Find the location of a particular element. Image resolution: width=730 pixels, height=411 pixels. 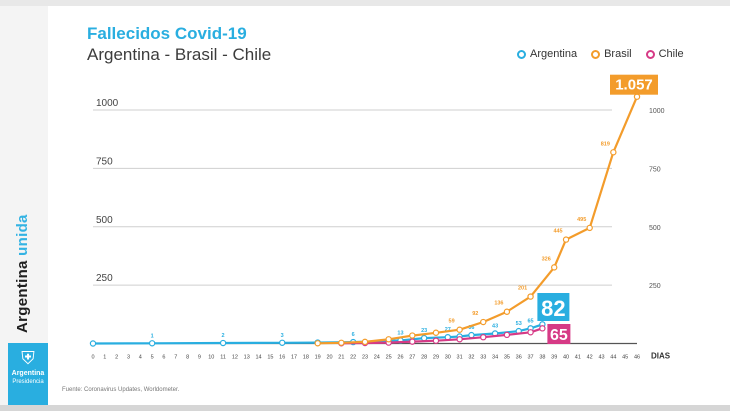

x-tick-label: 18 is located at coordinates (306, 358).